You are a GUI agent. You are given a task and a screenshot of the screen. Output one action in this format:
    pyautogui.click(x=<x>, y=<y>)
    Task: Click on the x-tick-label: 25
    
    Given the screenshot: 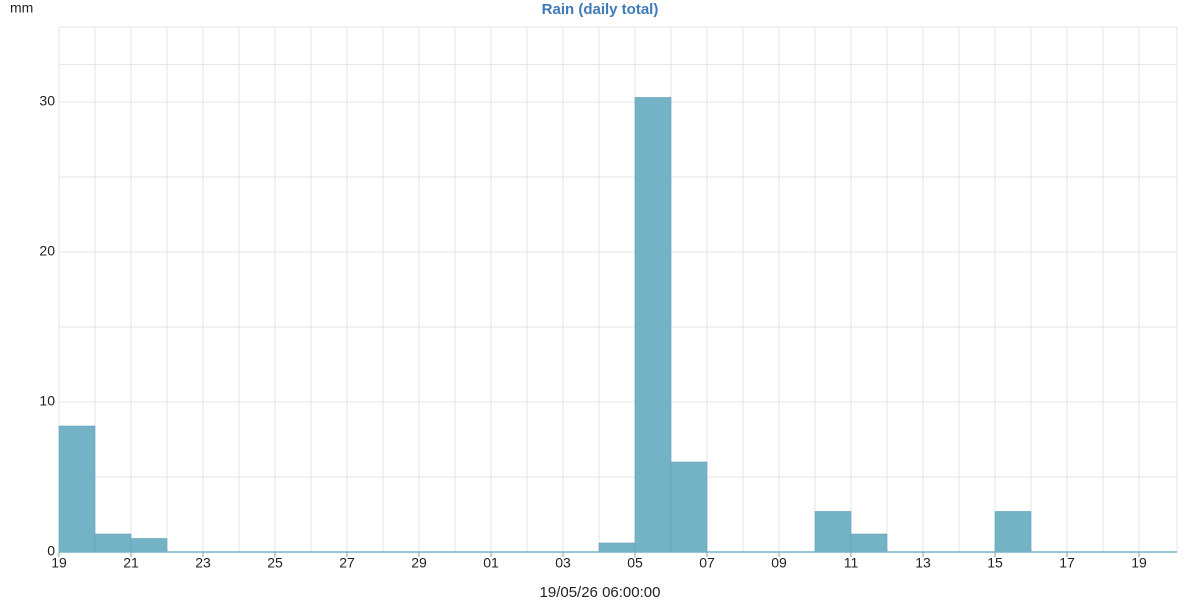 What is the action you would take?
    pyautogui.click(x=275, y=563)
    